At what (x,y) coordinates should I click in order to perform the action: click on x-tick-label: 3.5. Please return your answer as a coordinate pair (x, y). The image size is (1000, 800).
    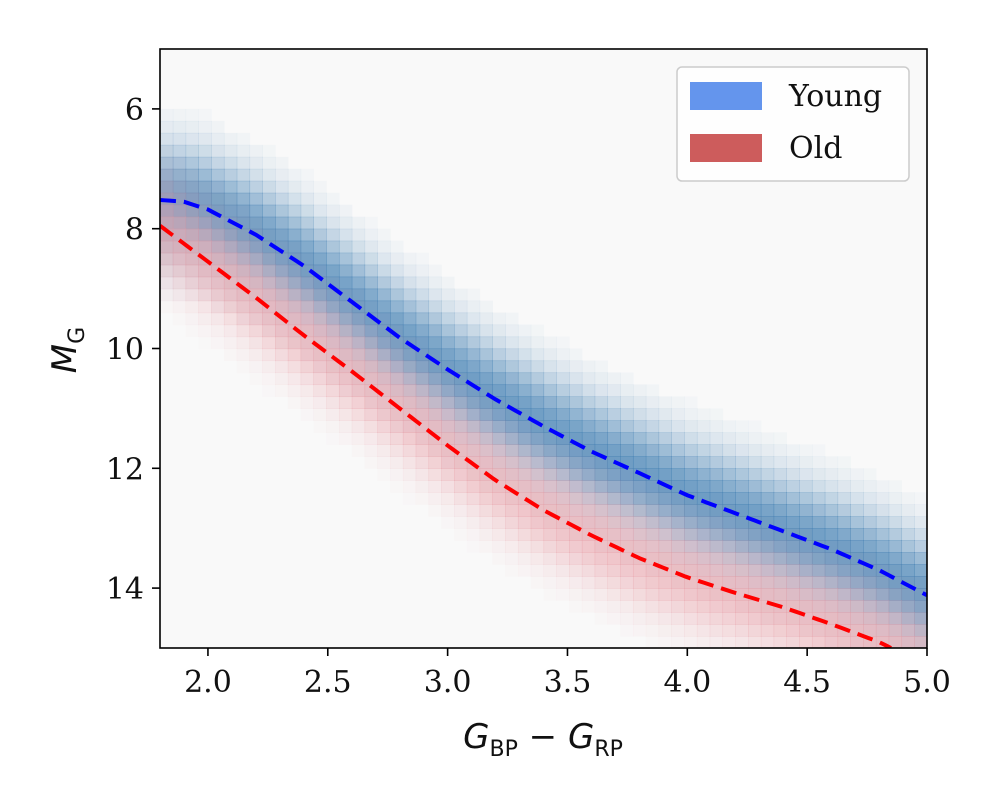
    Looking at the image, I should click on (568, 682).